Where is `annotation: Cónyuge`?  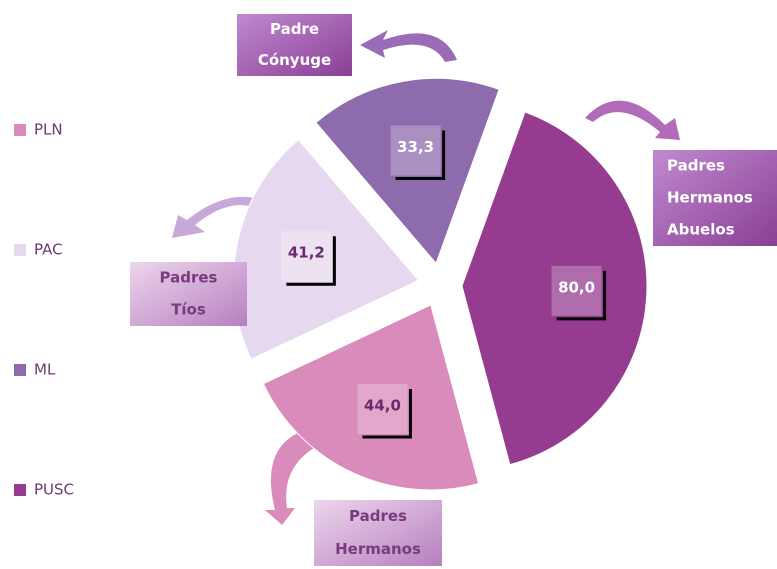 annotation: Cónyuge is located at coordinates (294, 60).